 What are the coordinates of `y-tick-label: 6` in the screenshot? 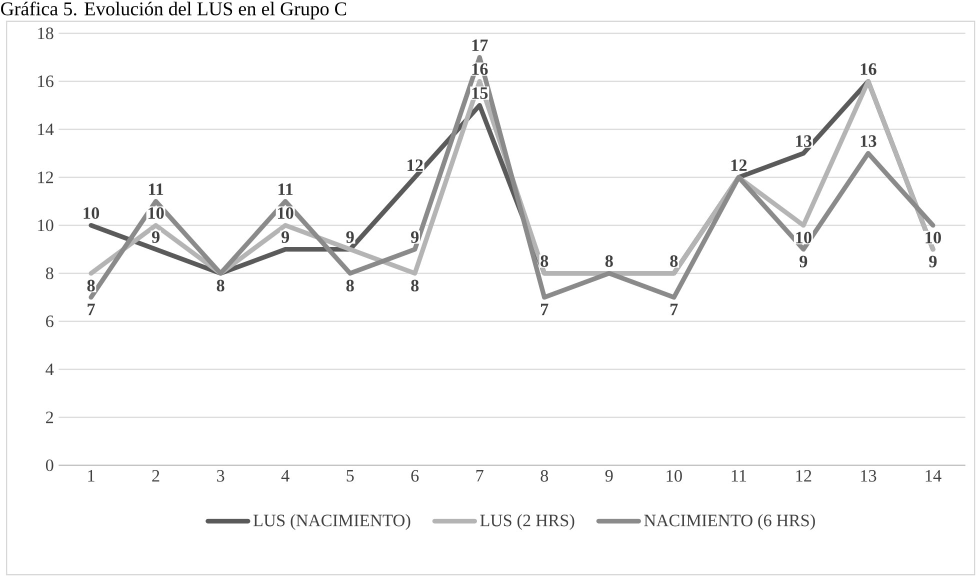 It's located at (50, 322).